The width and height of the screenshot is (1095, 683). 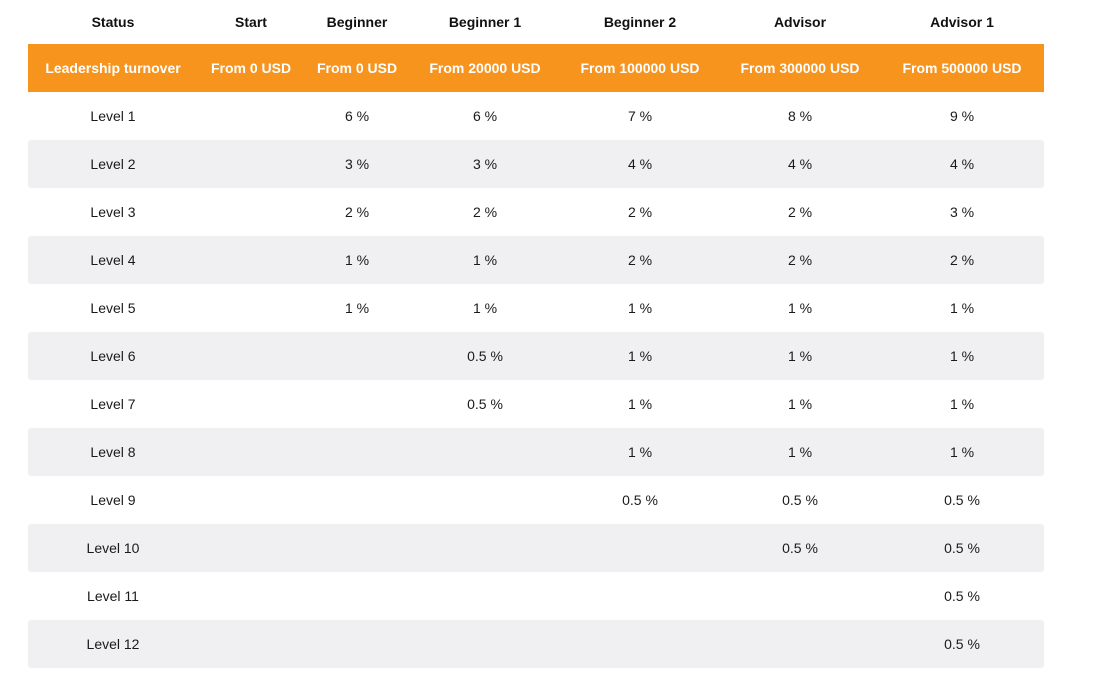 I want to click on table-row: Level 9 0.5 % 0.5 % 0.5 %, so click(x=536, y=500).